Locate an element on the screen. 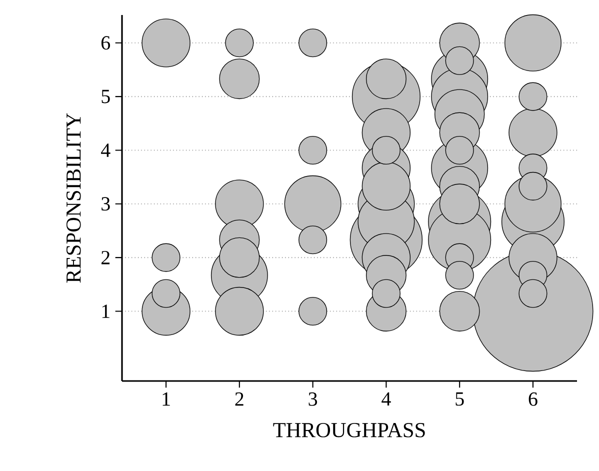 Image resolution: width=599 pixels, height=471 pixels. x-tick-label: 6 is located at coordinates (533, 399).